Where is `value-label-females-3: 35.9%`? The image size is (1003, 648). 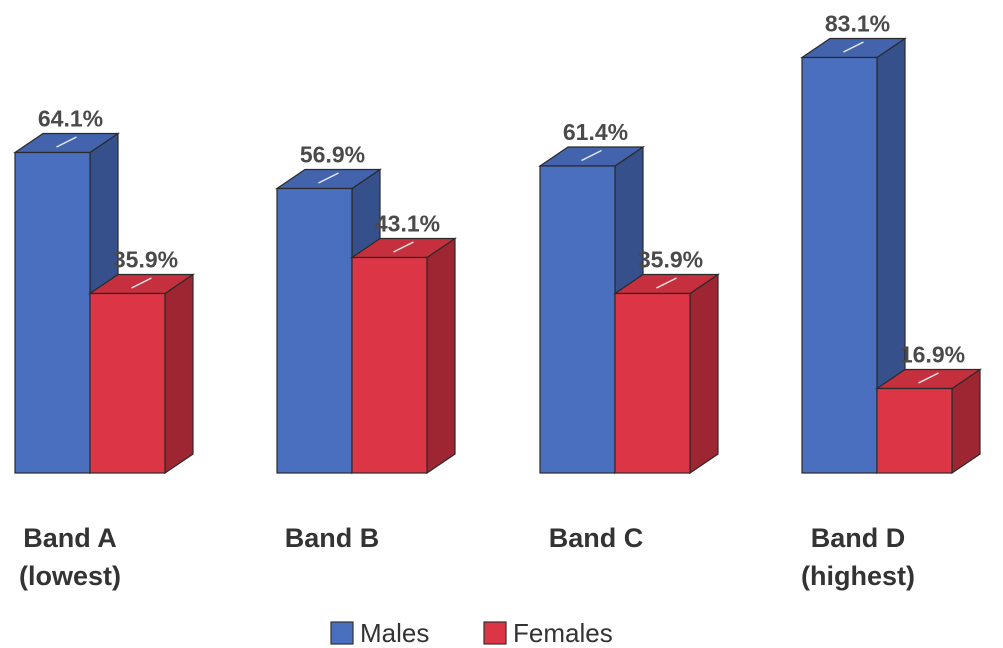 value-label-females-3: 35.9% is located at coordinates (670, 260).